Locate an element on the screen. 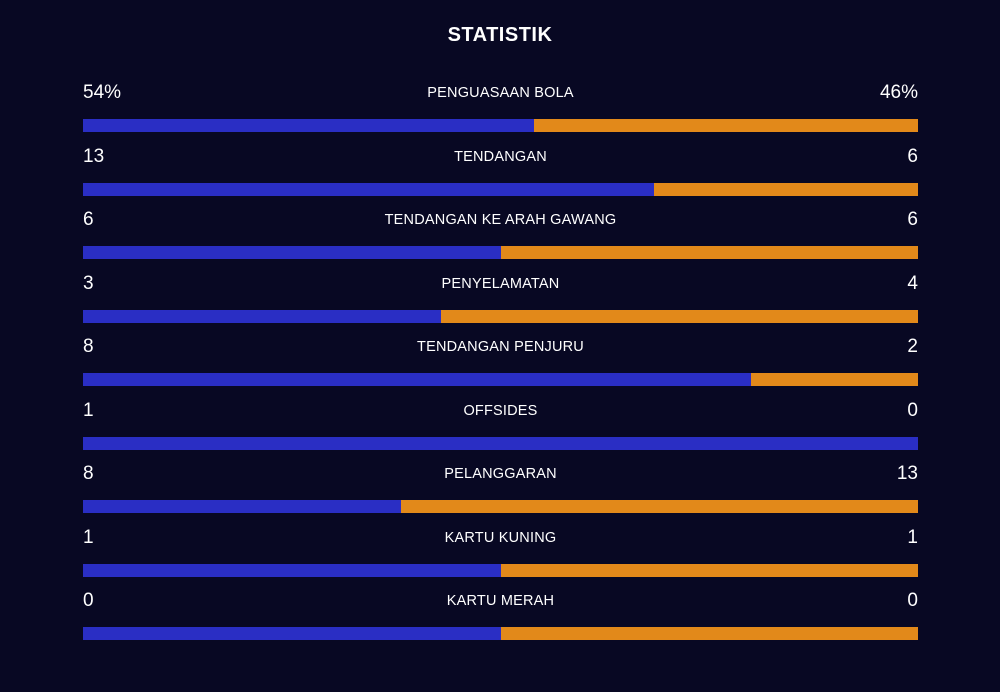 This screenshot has height=692, width=1000. stat-label: KARTU MERAH is located at coordinates (500, 601).